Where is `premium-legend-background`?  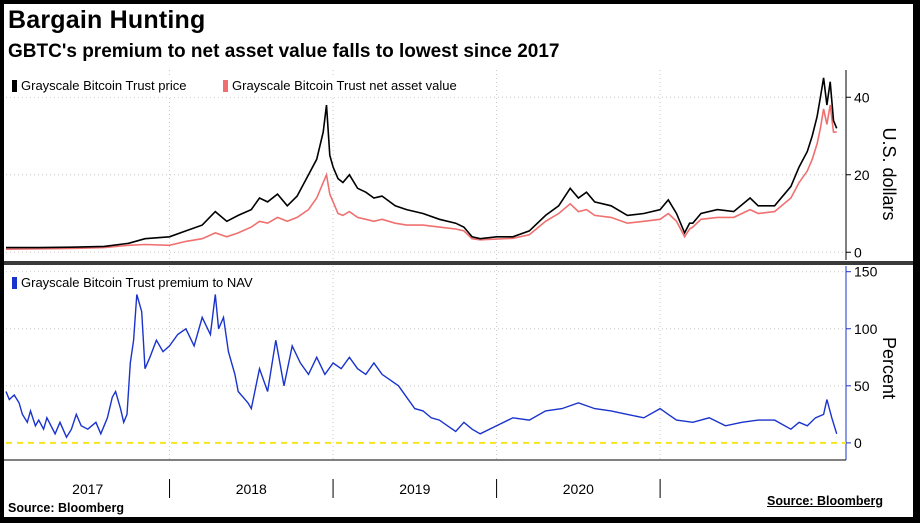
premium-legend-background is located at coordinates (148, 283).